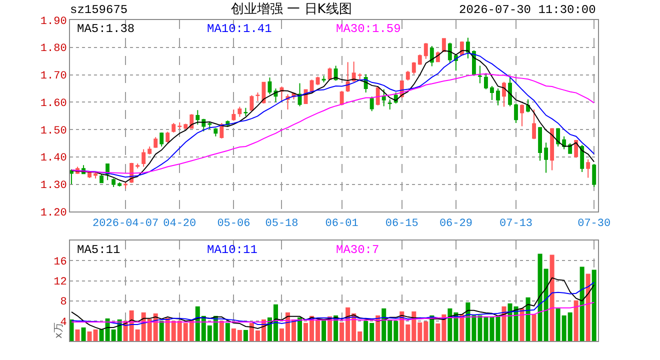 This screenshot has width=660, height=360. I want to click on x-tick-label: 06-29, so click(455, 224).